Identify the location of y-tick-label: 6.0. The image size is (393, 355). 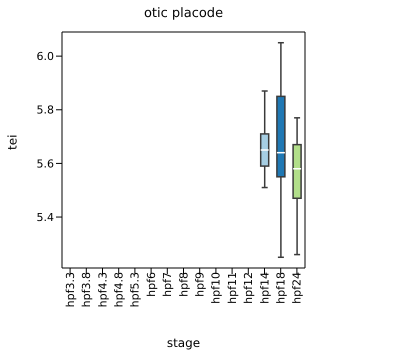
(45, 57).